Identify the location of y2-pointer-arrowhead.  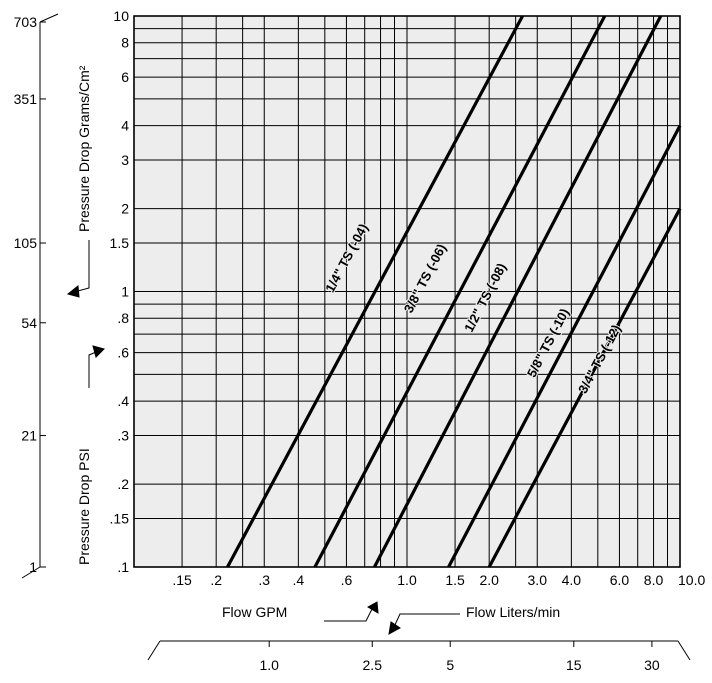
(73, 291).